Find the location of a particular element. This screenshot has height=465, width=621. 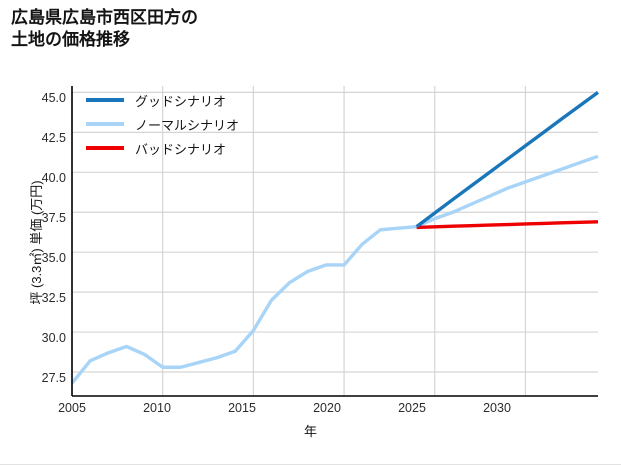

legend-swatch-normal is located at coordinates (105, 124).